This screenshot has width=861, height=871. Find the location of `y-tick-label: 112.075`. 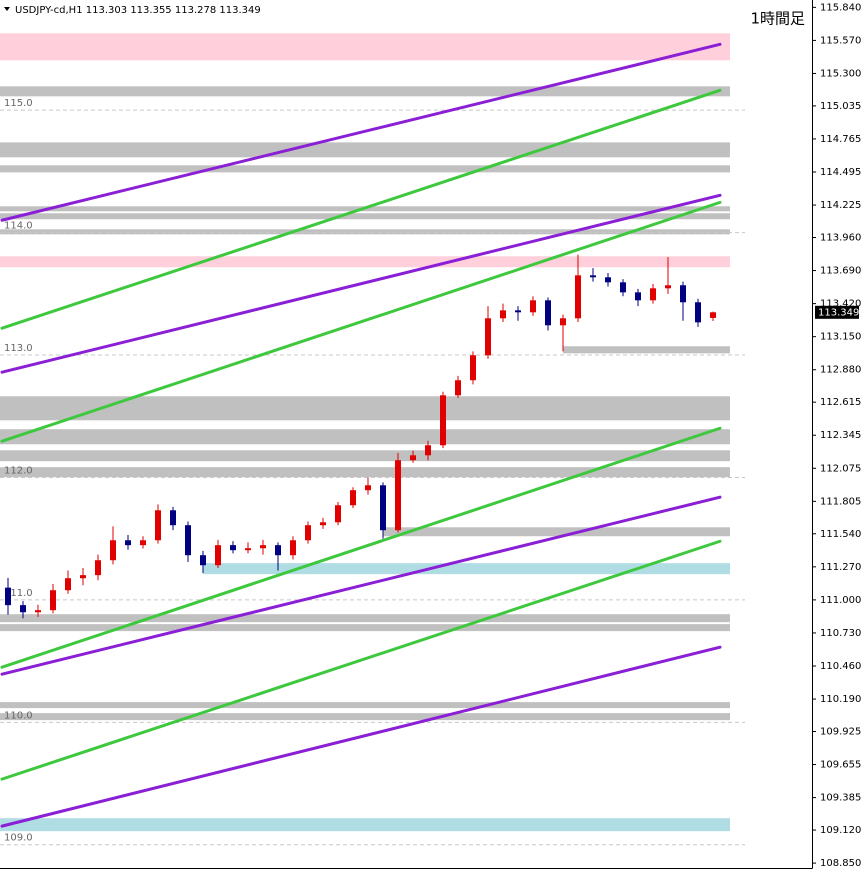

y-tick-label: 112.075 is located at coordinates (840, 468).